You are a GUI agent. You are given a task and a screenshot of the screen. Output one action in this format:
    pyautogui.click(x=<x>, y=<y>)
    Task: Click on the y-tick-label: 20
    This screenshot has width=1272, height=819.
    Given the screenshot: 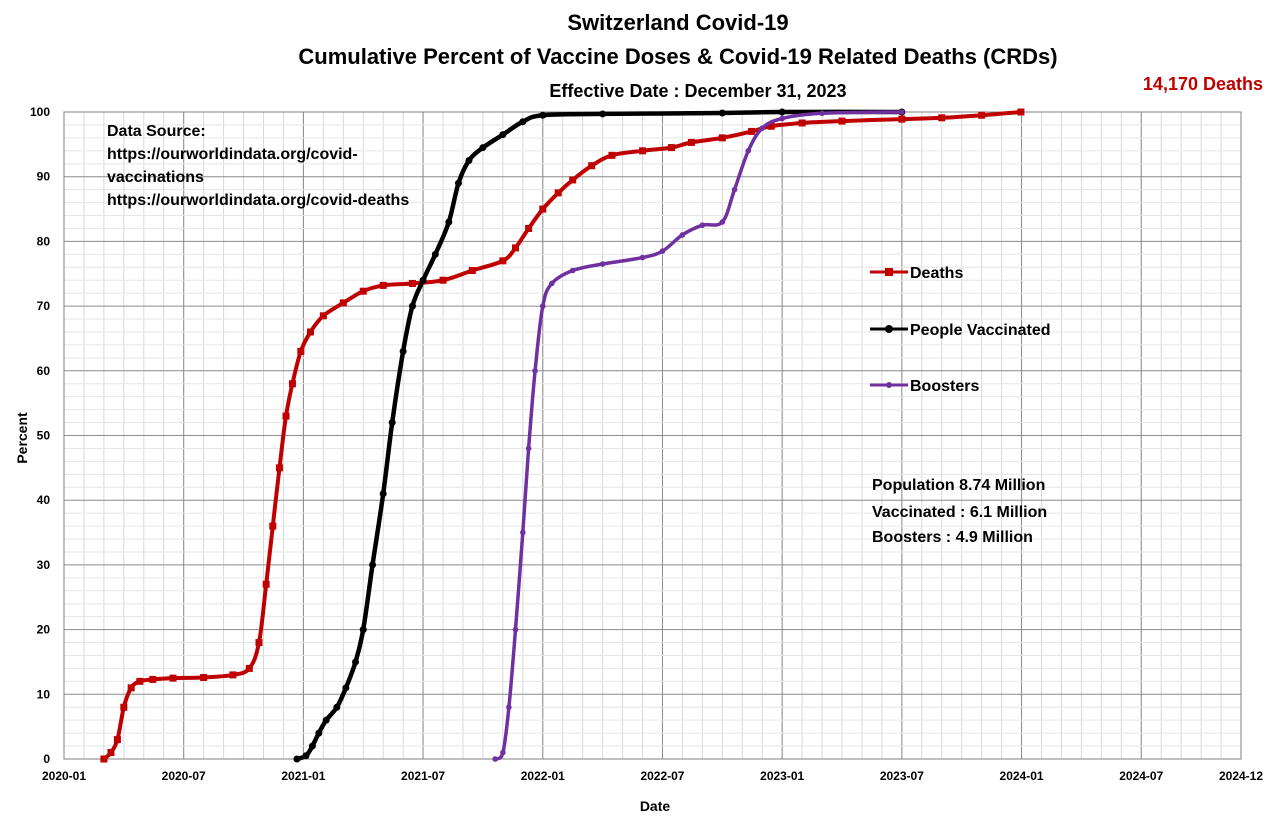 What is the action you would take?
    pyautogui.click(x=44, y=630)
    